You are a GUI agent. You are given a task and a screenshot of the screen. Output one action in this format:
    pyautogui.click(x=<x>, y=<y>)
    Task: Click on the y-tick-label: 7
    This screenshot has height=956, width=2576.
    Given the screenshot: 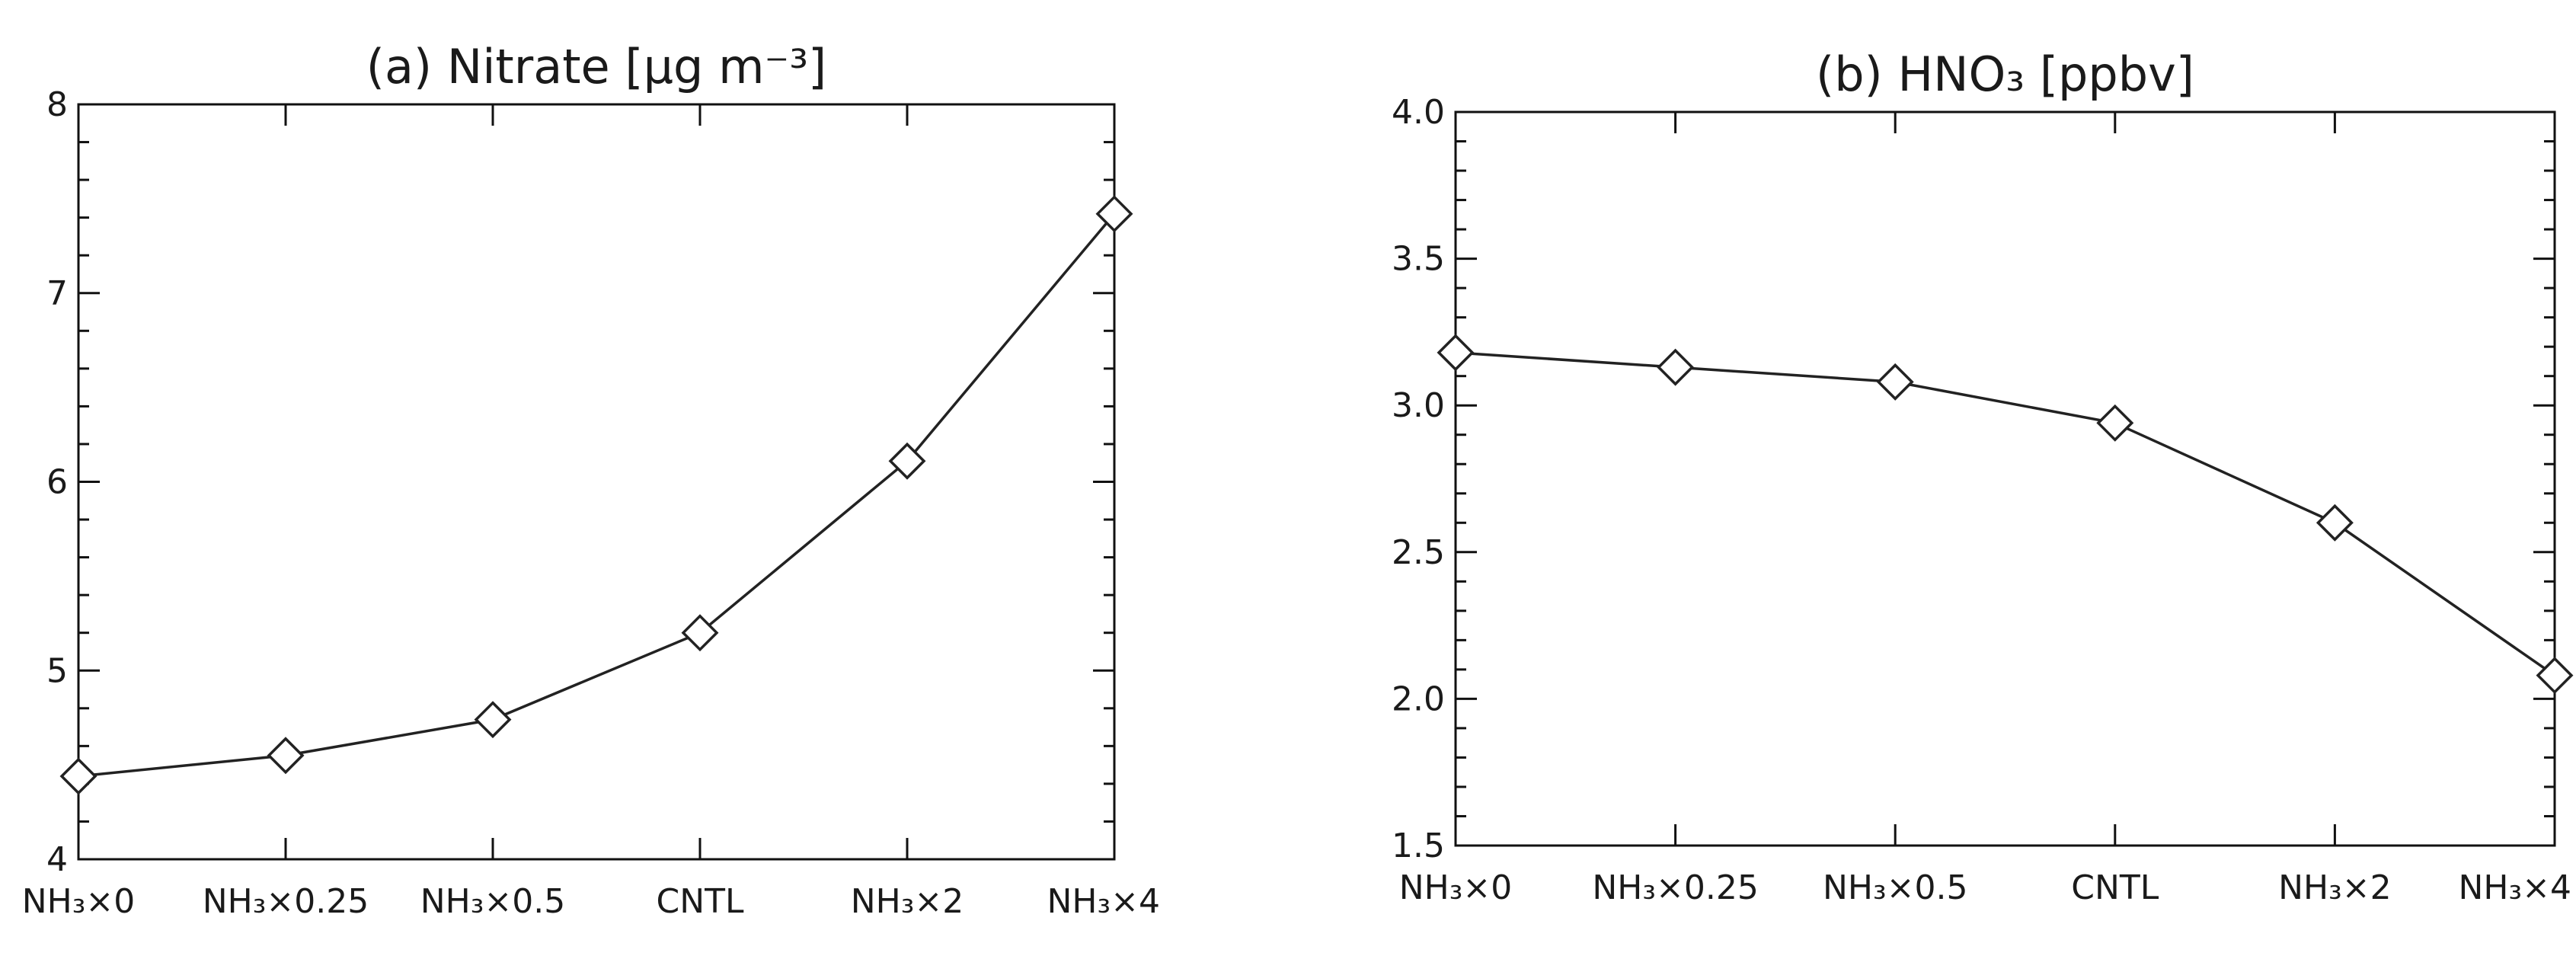 What is the action you would take?
    pyautogui.click(x=57, y=293)
    